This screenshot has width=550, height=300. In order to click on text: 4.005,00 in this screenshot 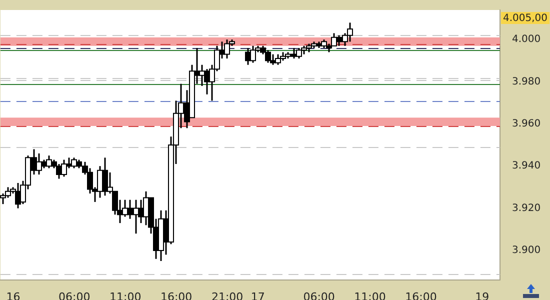, I will do `click(525, 18)`.